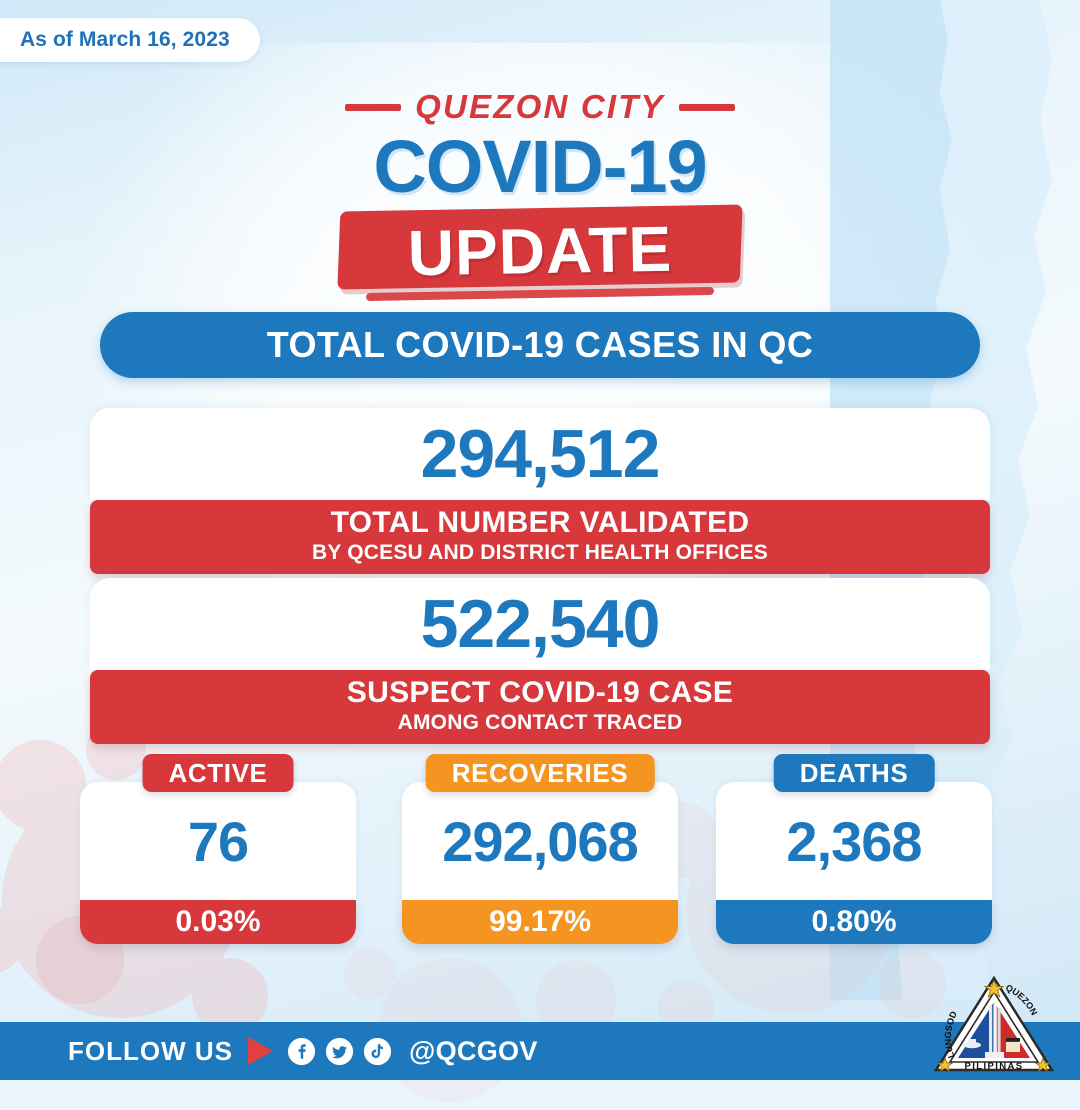 The image size is (1080, 1110). Describe the element at coordinates (994, 1024) in the screenshot. I see `quezon-city-seal-icon: LUNGSOD QUEZON PILIPINAS` at that location.